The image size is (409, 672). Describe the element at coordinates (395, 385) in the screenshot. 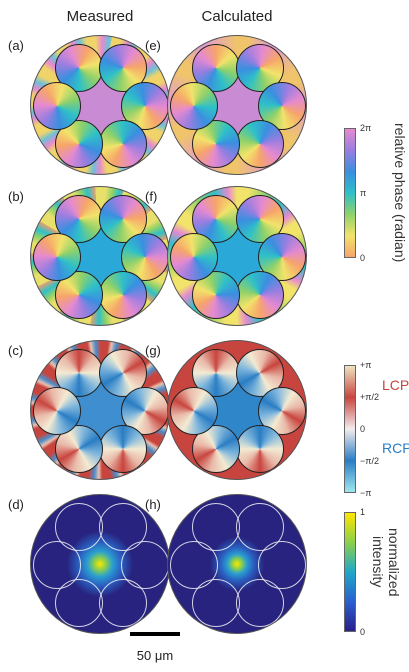

I see `lcp-label: LCP` at that location.